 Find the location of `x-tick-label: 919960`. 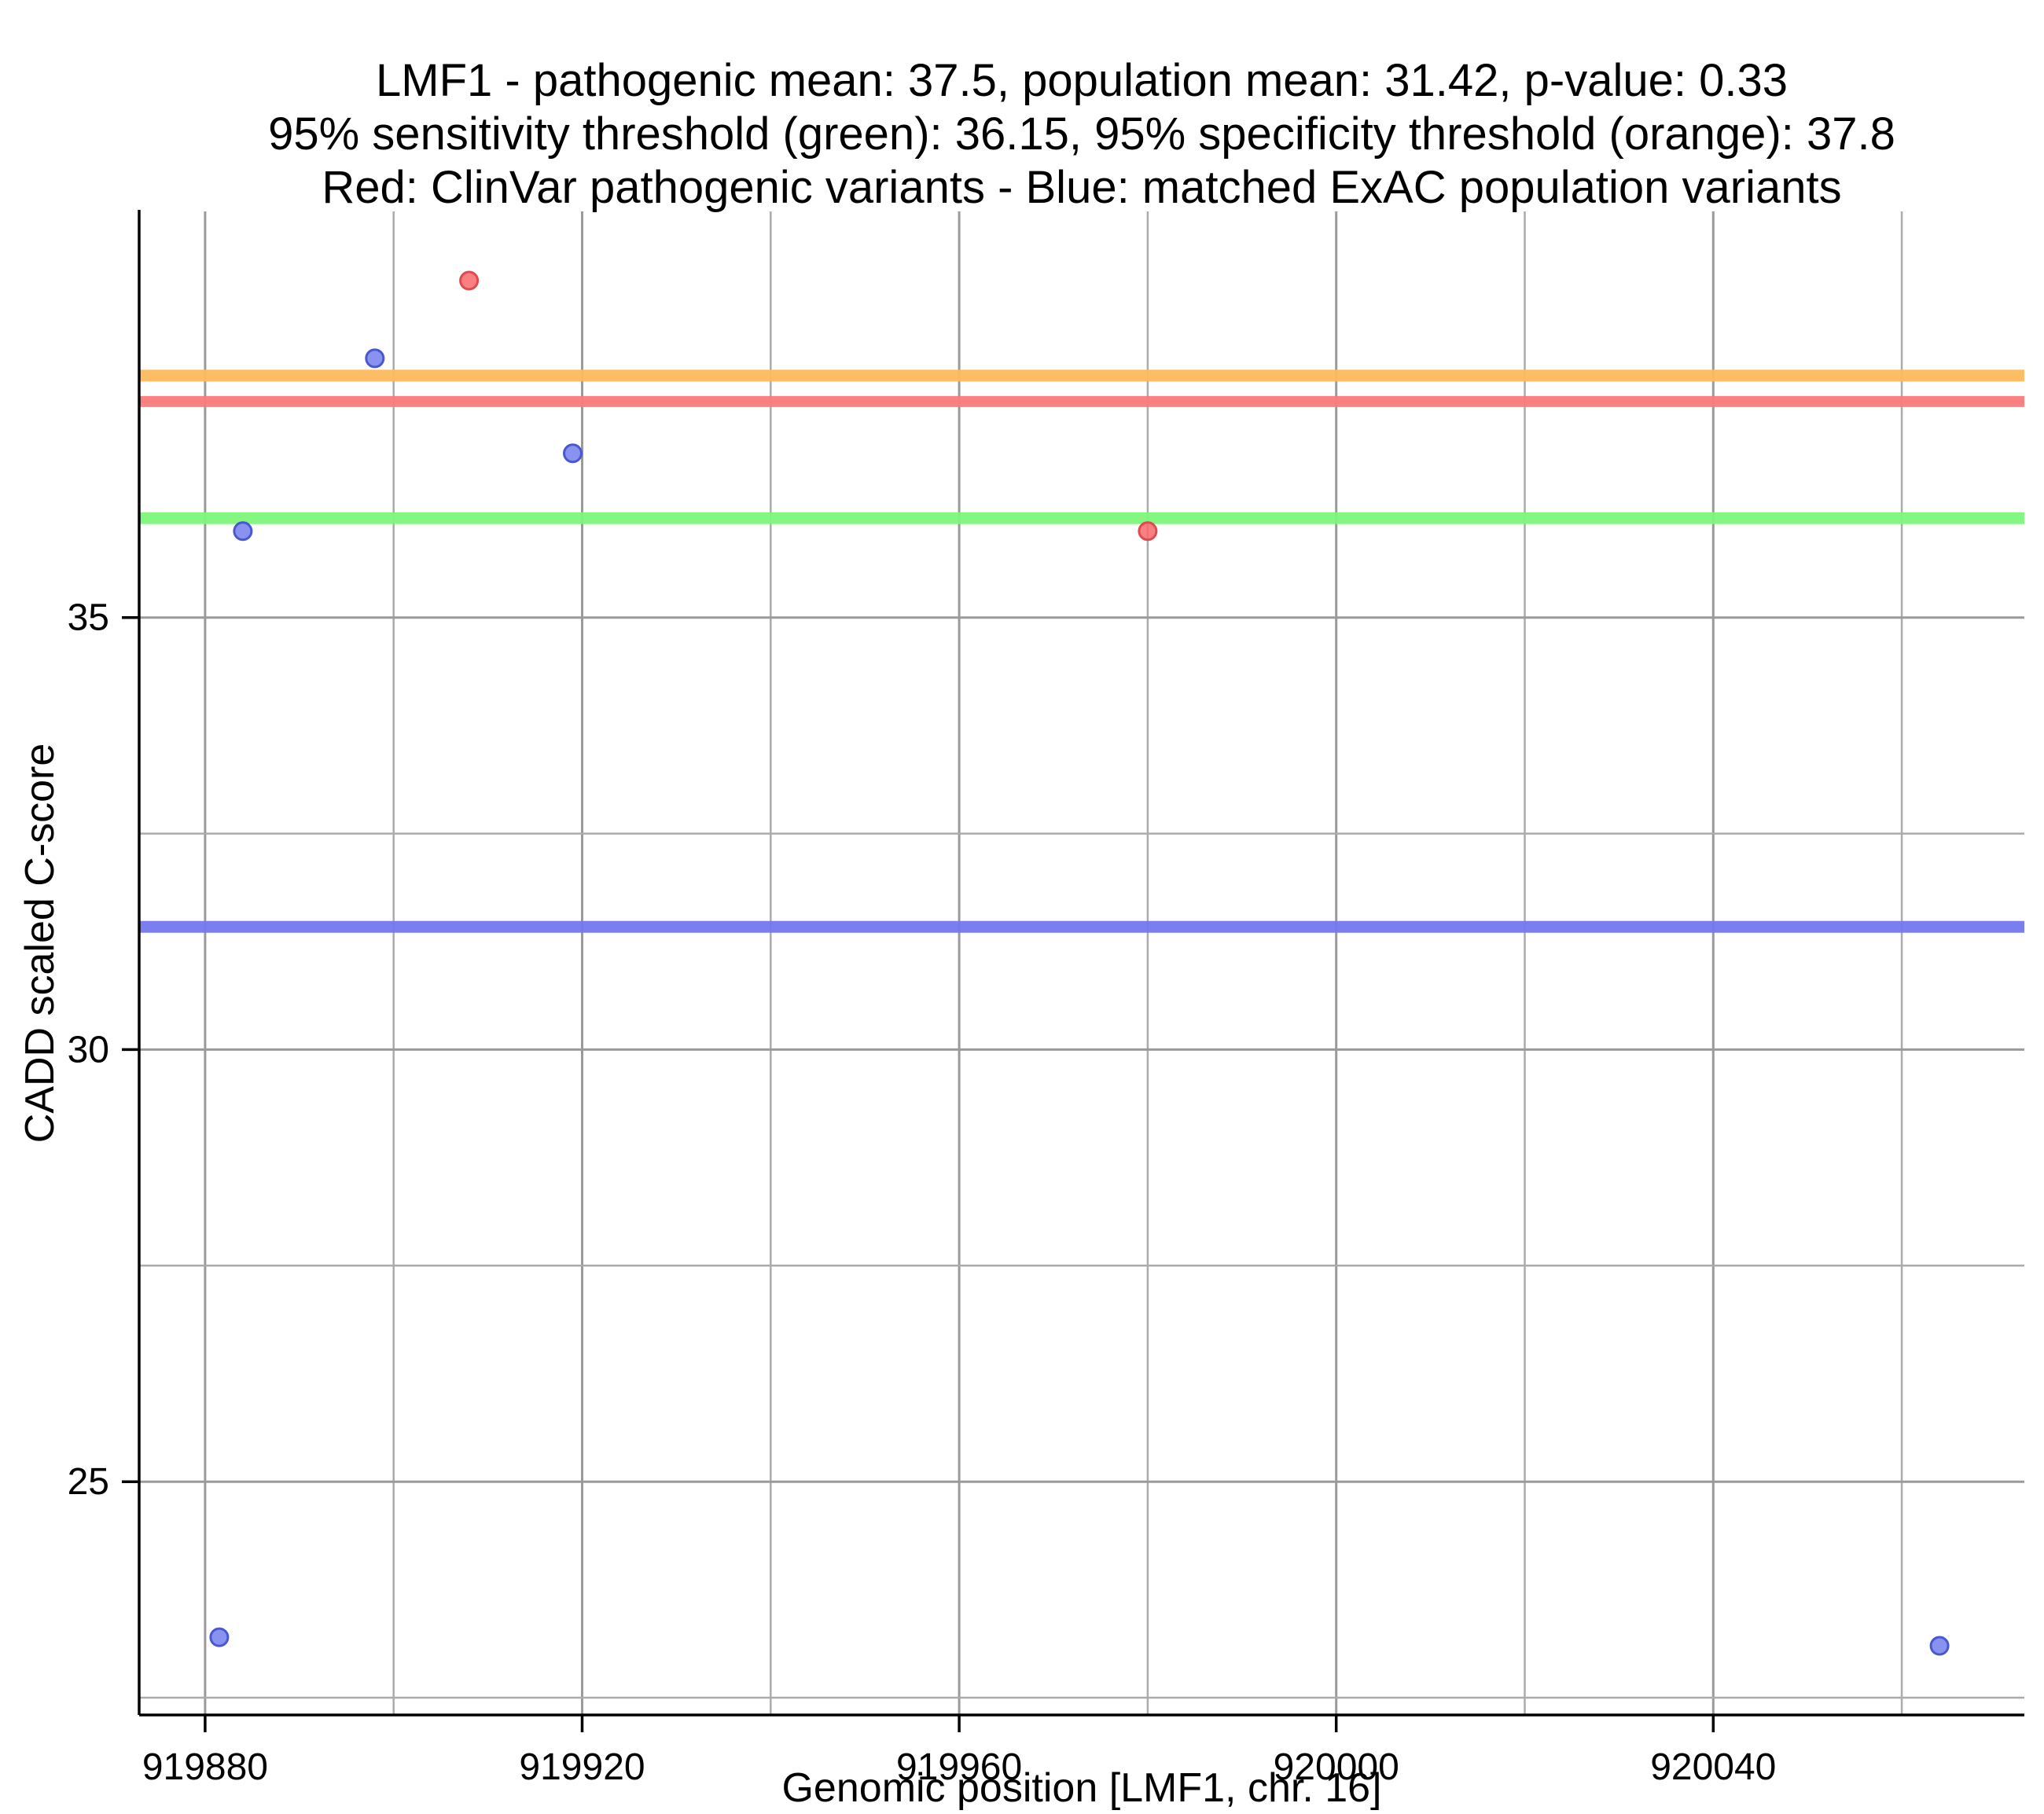

x-tick-label: 919960 is located at coordinates (959, 1767).